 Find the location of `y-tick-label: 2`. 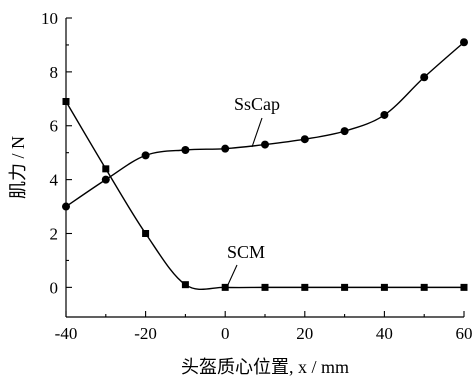

y-tick-label: 2 is located at coordinates (54, 233).